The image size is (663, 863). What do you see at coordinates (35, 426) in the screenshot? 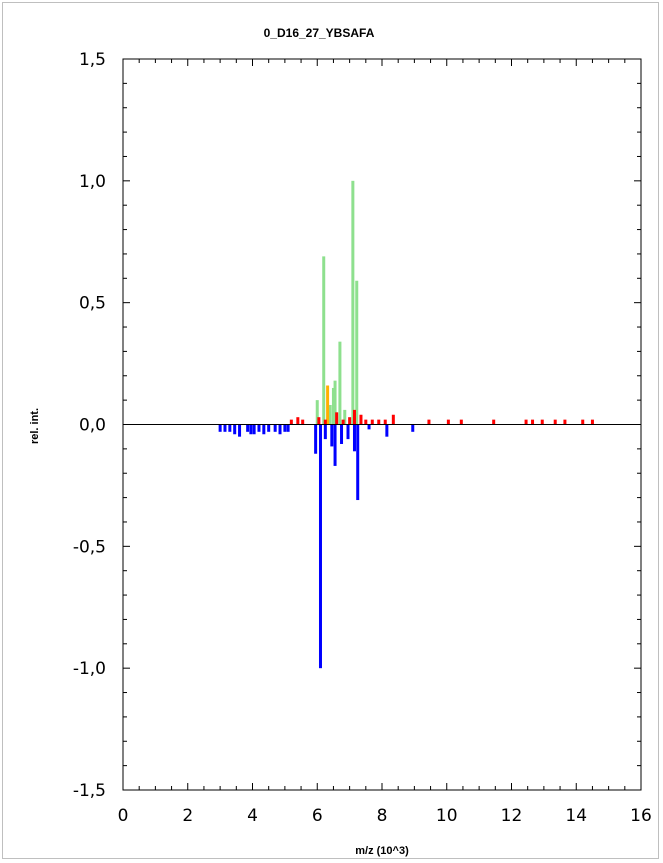
I see `y-axis-label: rel. int.` at bounding box center [35, 426].